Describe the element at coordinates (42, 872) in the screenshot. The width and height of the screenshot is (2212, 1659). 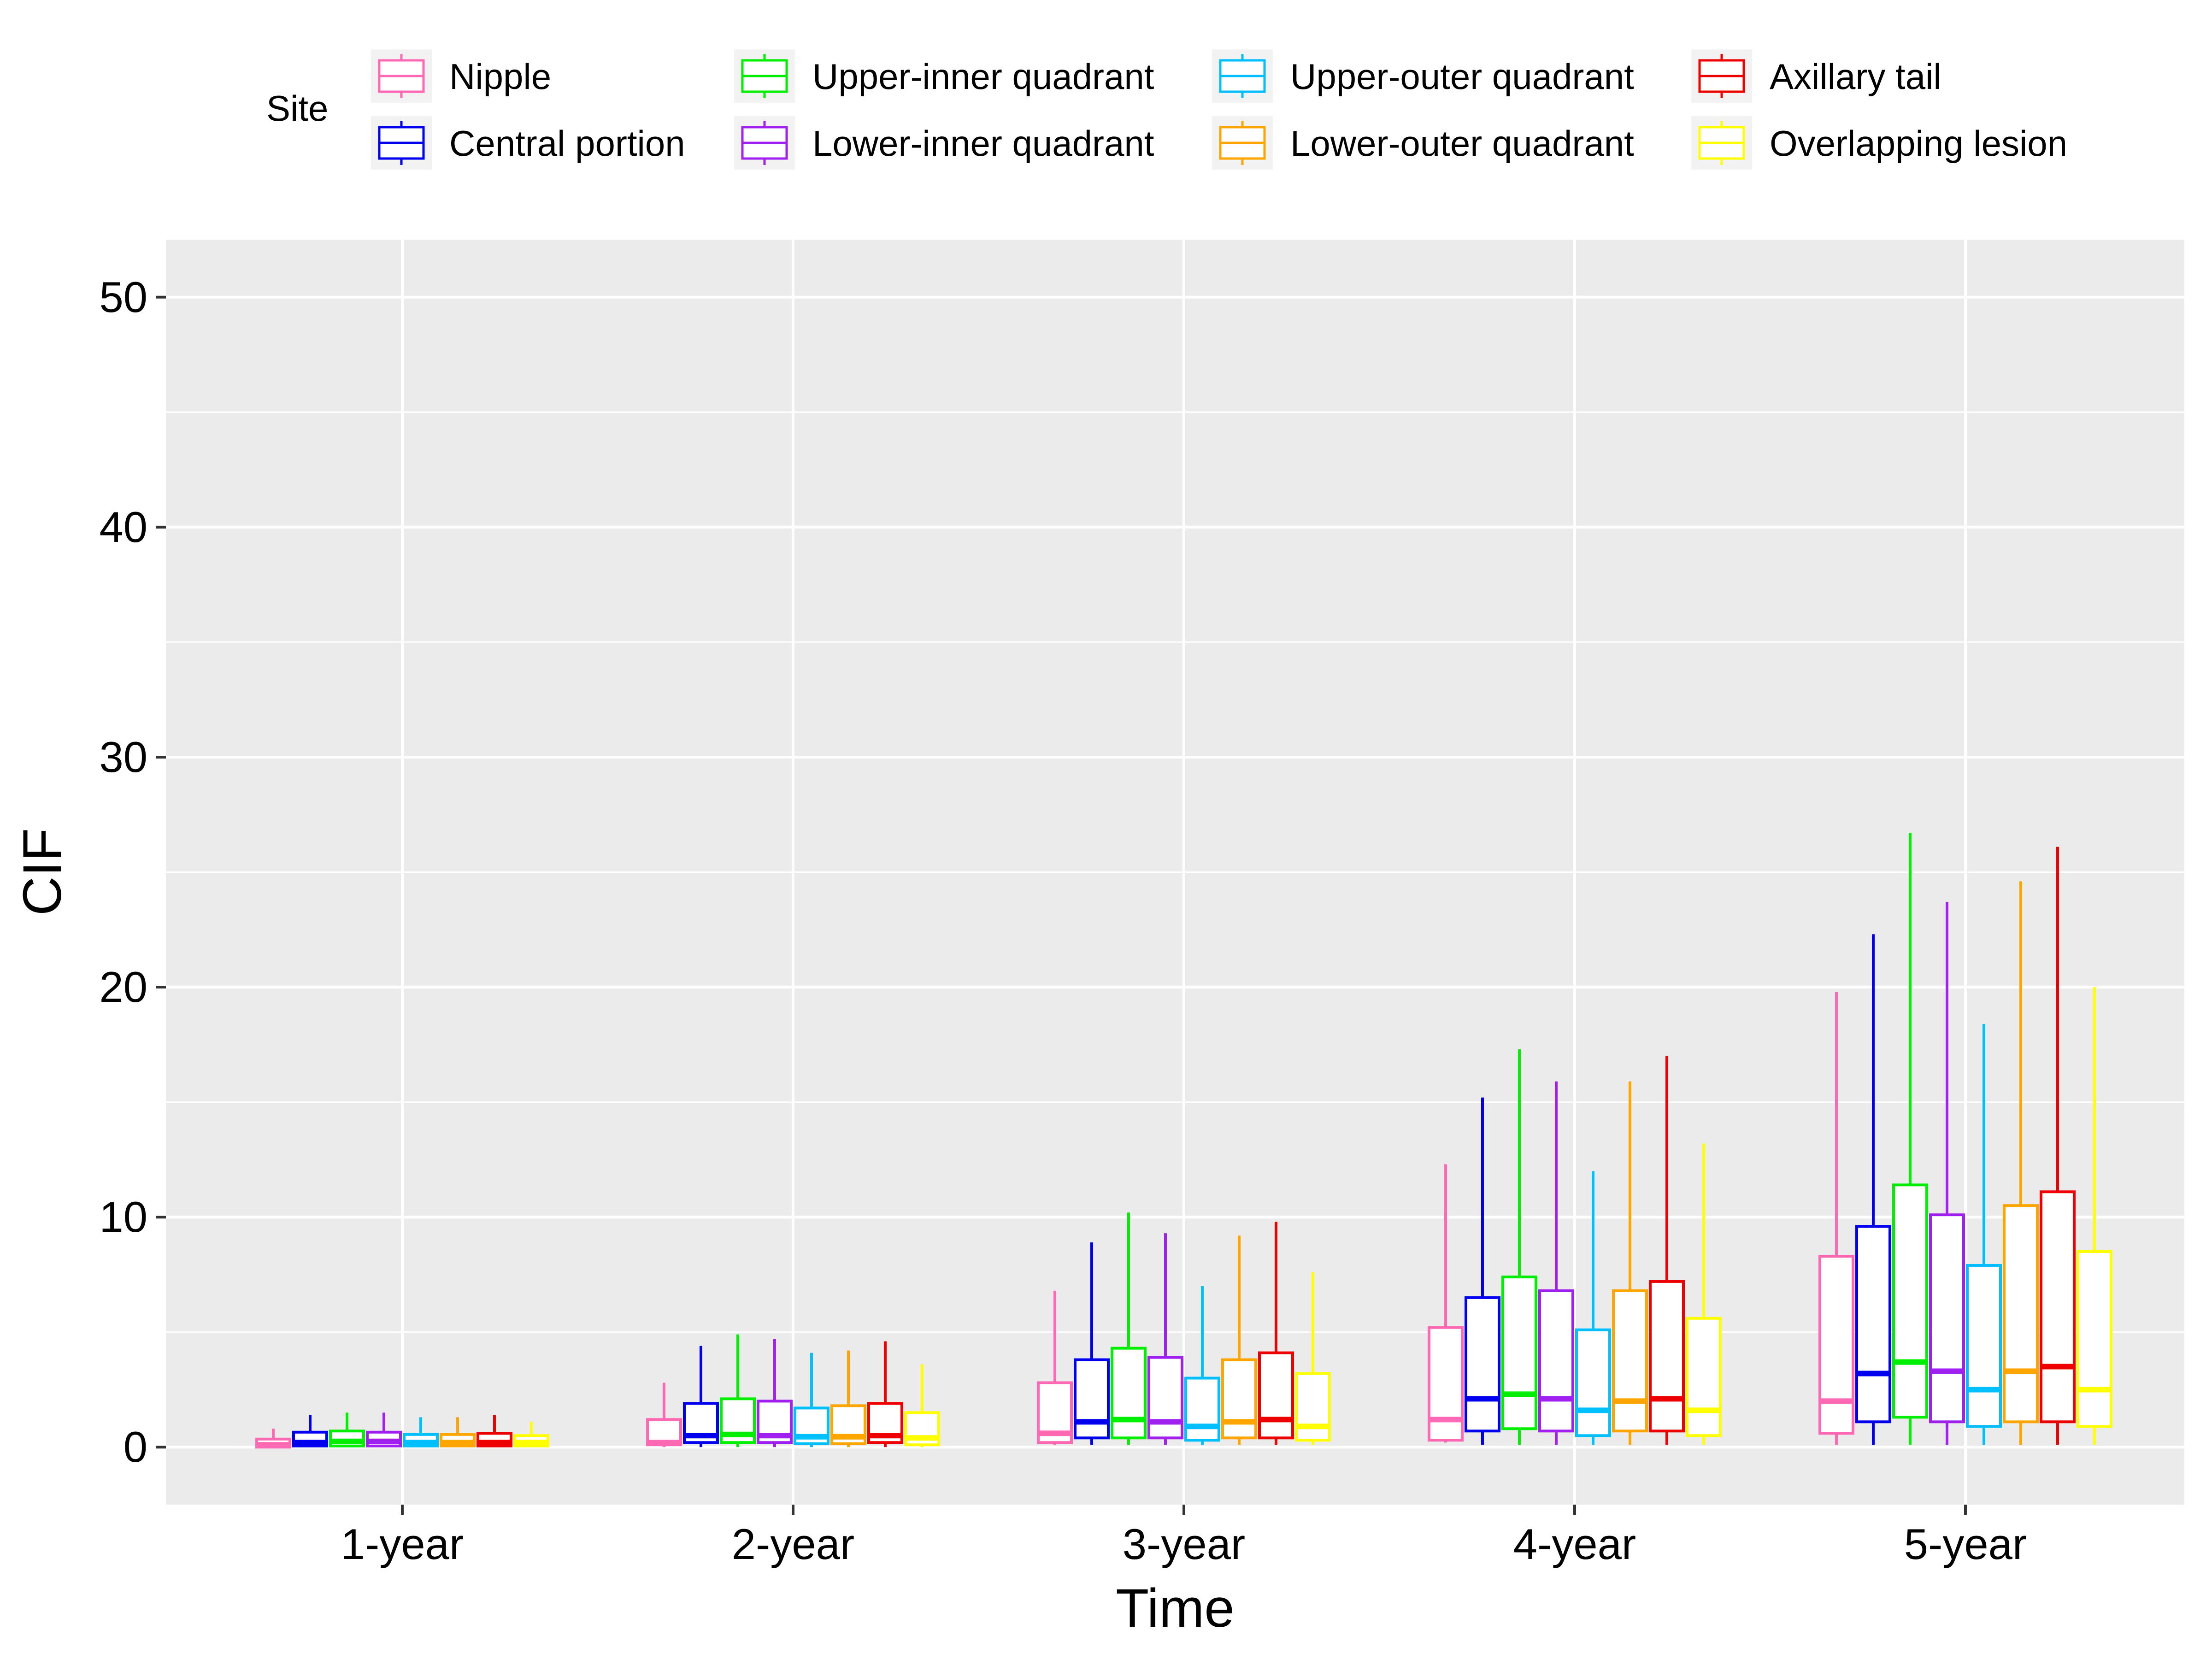
I see `y-axis-title: CIF` at that location.